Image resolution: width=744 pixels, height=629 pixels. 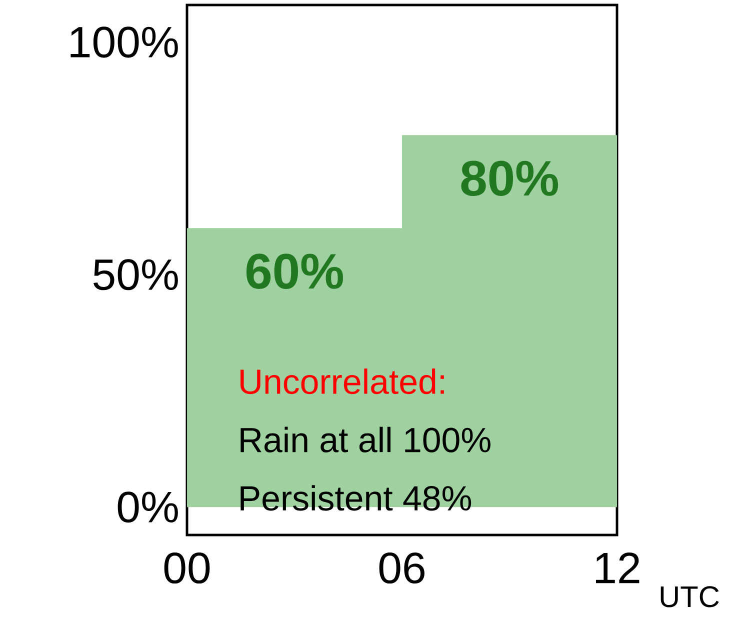 What do you see at coordinates (509, 178) in the screenshot?
I see `data-label: 80%` at bounding box center [509, 178].